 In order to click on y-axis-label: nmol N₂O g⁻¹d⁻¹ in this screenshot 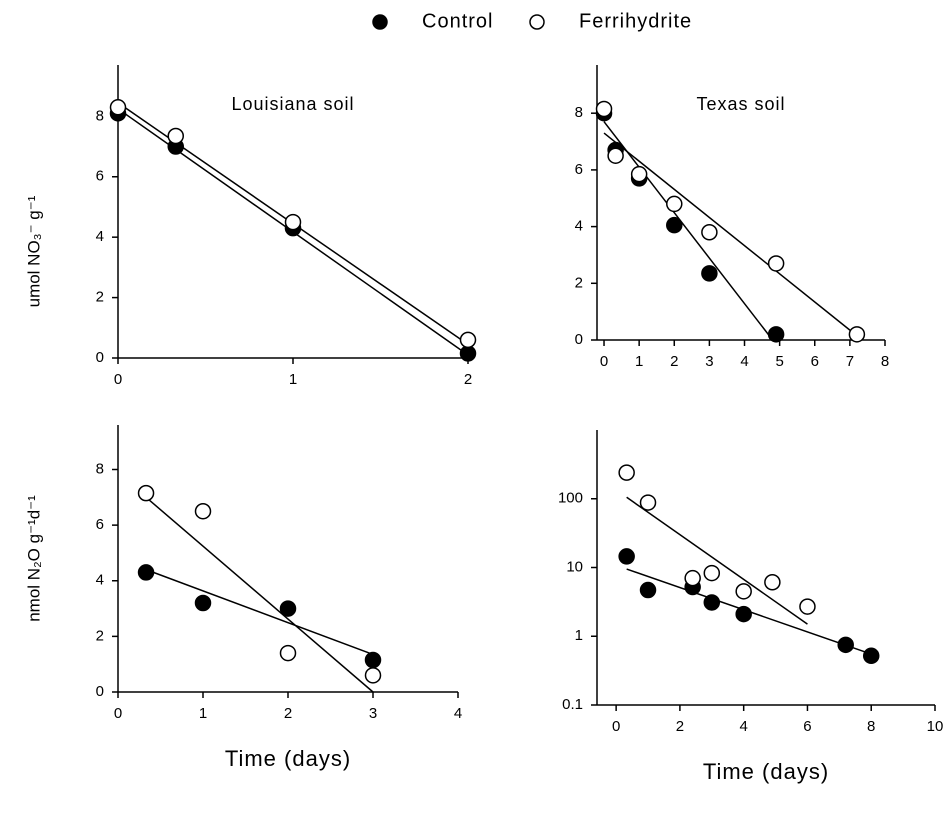, I will do `click(33, 558)`.